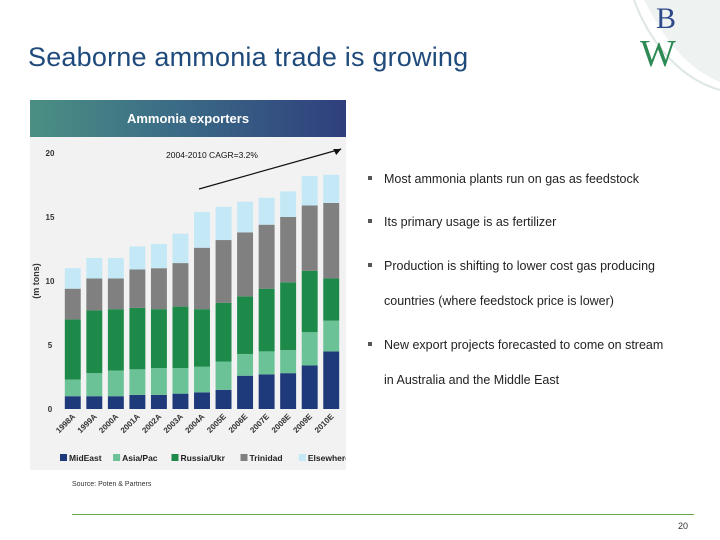 The image size is (720, 540). Describe the element at coordinates (337, 152) in the screenshot. I see `cagr-arrow-head` at that location.